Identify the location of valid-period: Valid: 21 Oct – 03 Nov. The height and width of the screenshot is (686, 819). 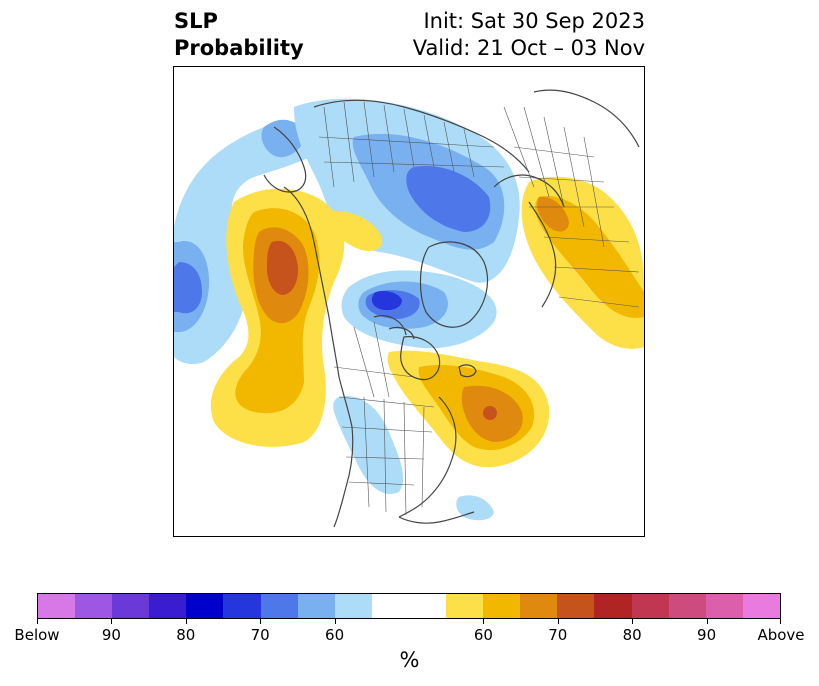
(528, 48).